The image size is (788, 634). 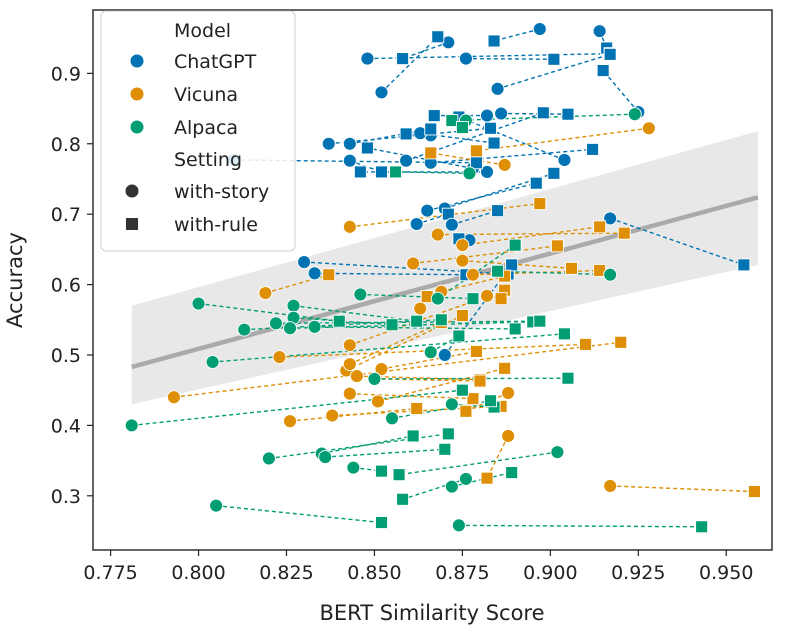 What do you see at coordinates (198, 573) in the screenshot?
I see `x-tick-label: 0.800` at bounding box center [198, 573].